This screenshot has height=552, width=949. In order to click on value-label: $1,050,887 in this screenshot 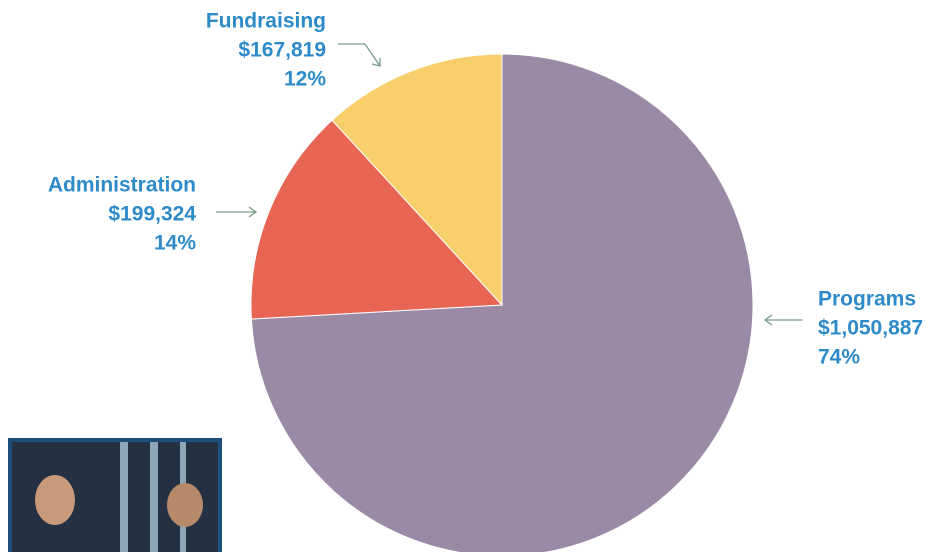, I will do `click(870, 328)`.